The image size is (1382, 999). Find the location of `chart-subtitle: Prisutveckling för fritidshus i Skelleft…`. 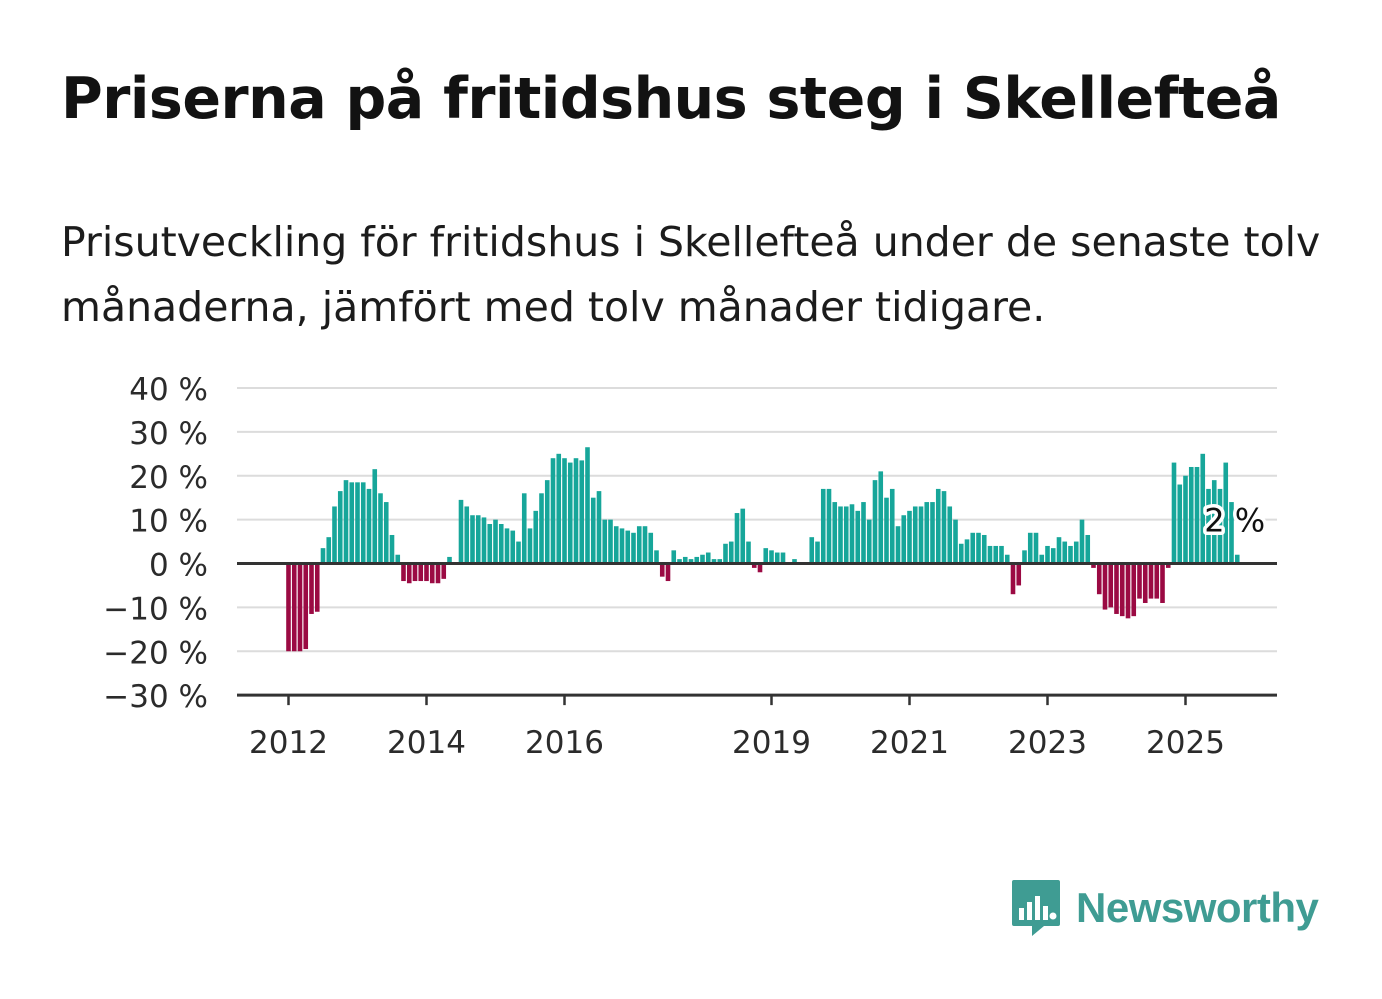

chart-subtitle: Prisutveckling för fritidshus i Skelleft… is located at coordinates (691, 274).